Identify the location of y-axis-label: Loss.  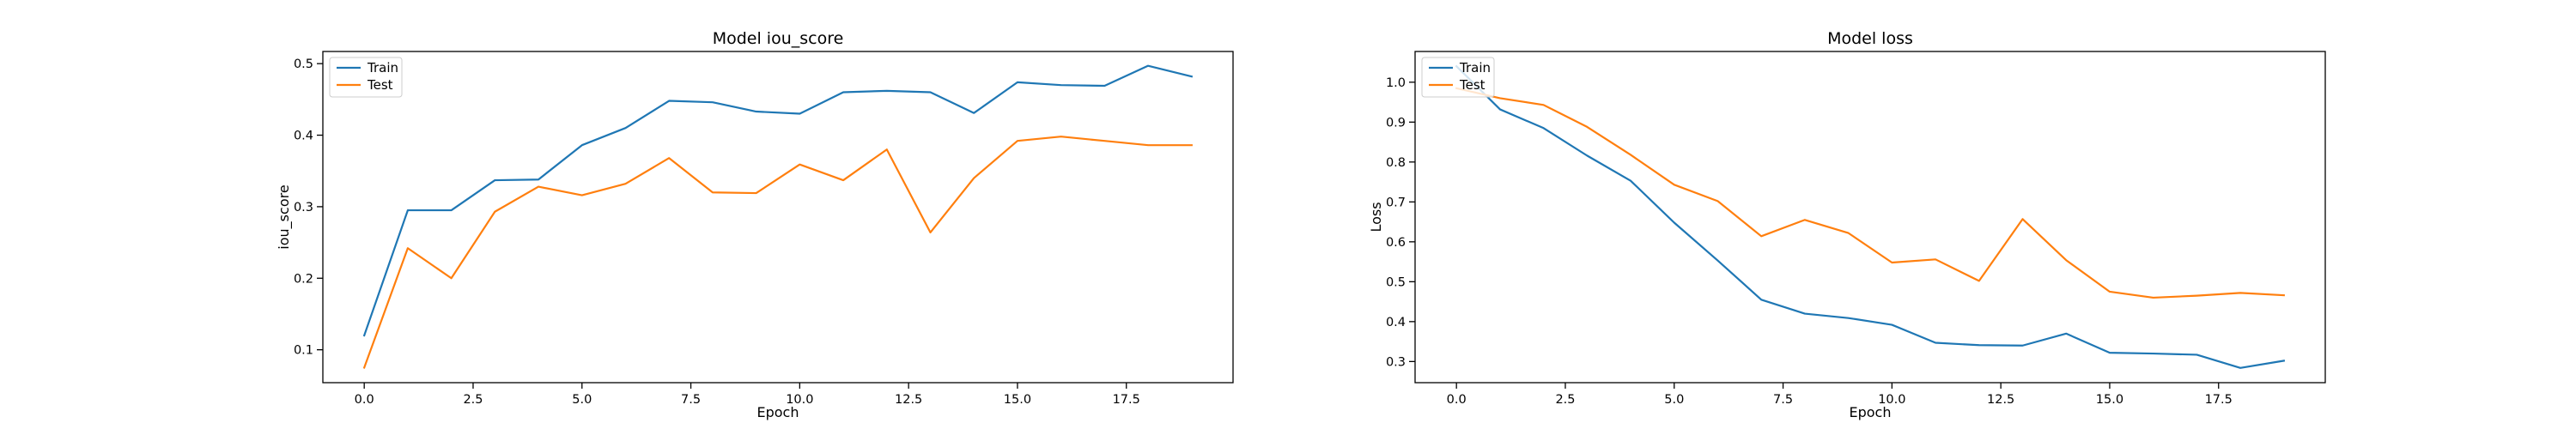
(1376, 217).